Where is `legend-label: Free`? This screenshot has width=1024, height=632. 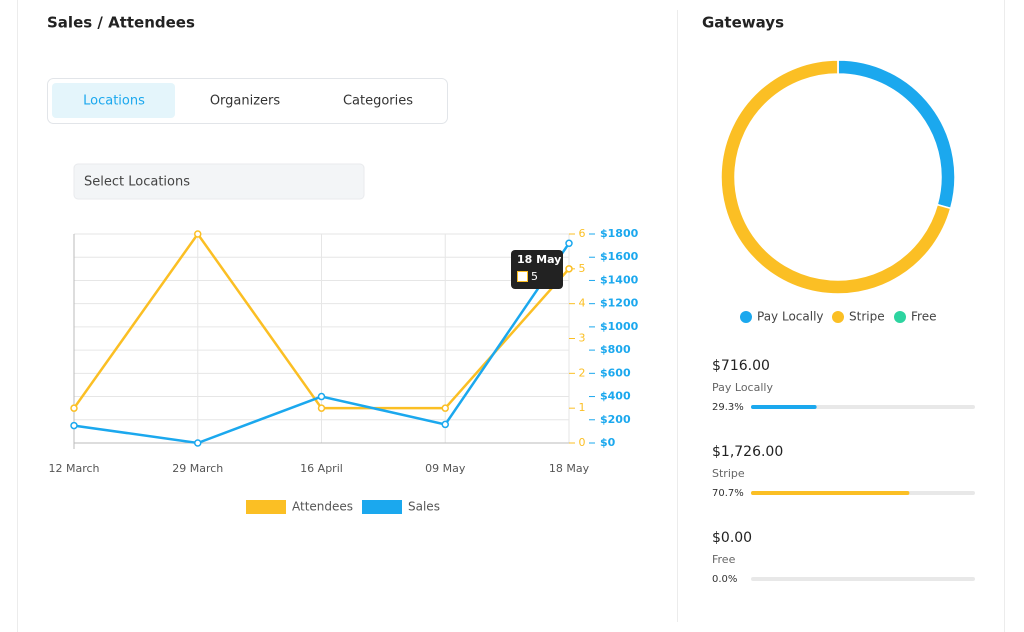
legend-label: Free is located at coordinates (923, 317).